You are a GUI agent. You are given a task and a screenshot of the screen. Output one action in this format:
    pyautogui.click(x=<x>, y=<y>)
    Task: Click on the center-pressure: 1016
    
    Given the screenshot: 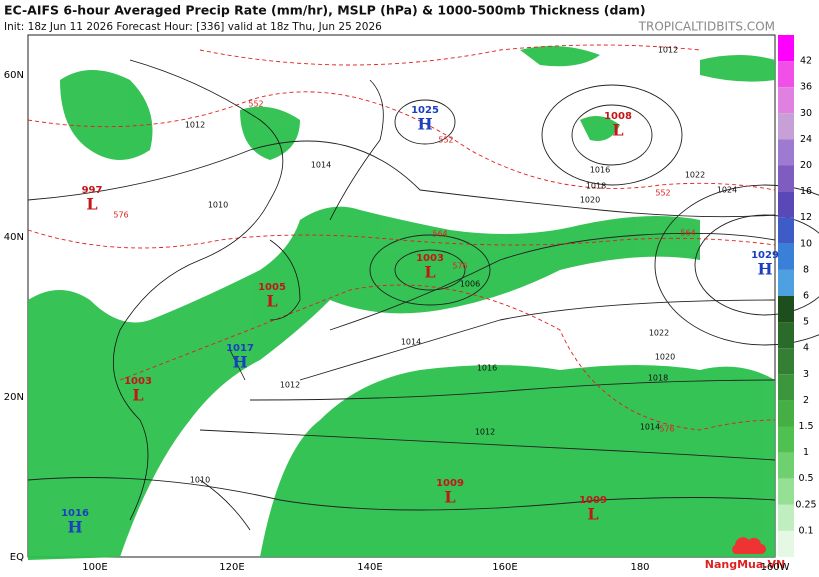 What is the action you would take?
    pyautogui.click(x=75, y=513)
    